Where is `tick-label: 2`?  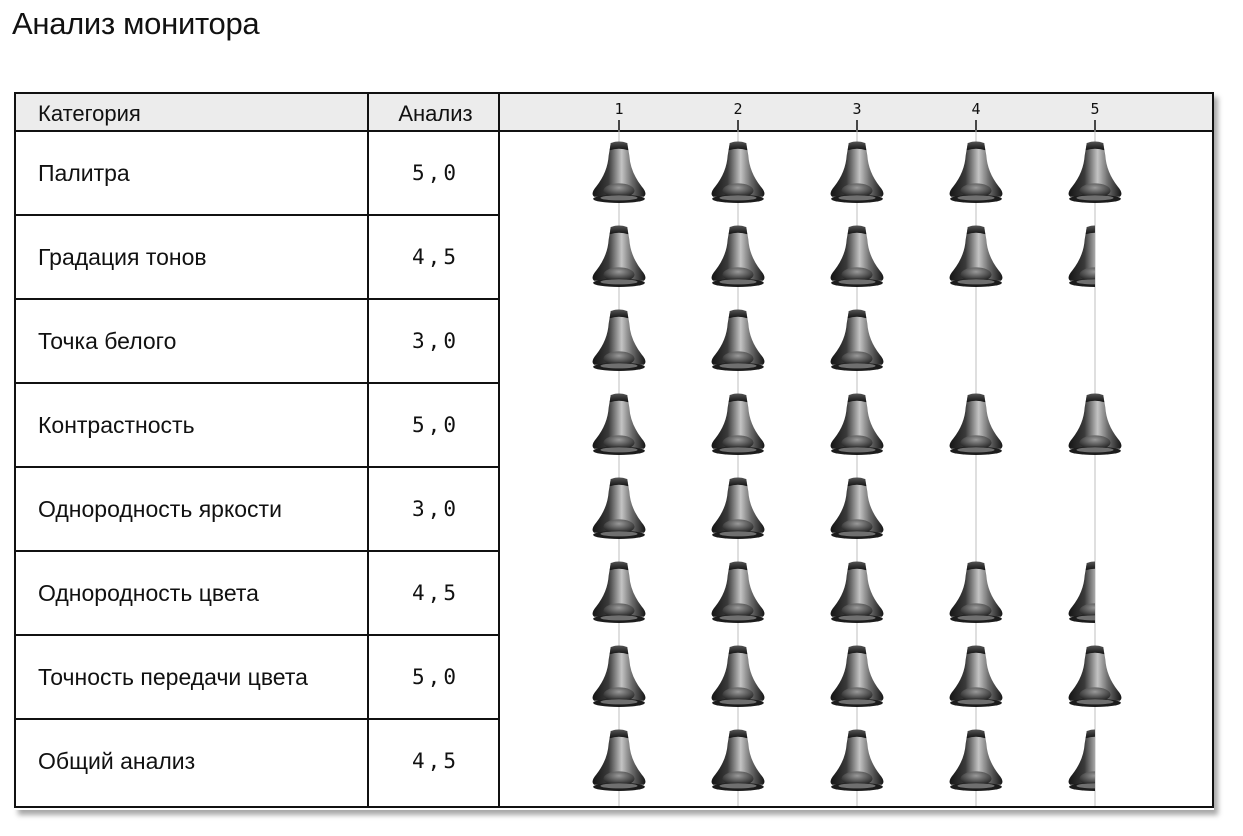
tick-label: 2 is located at coordinates (737, 109).